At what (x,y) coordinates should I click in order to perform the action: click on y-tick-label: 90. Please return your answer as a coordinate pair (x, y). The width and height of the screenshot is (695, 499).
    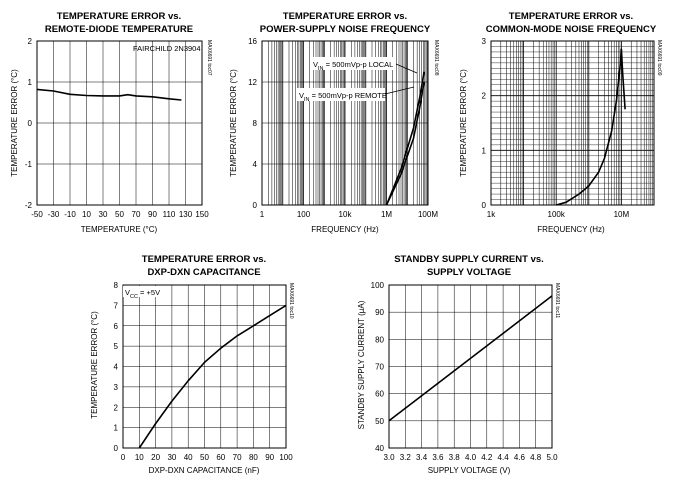
    Looking at the image, I should click on (379, 312).